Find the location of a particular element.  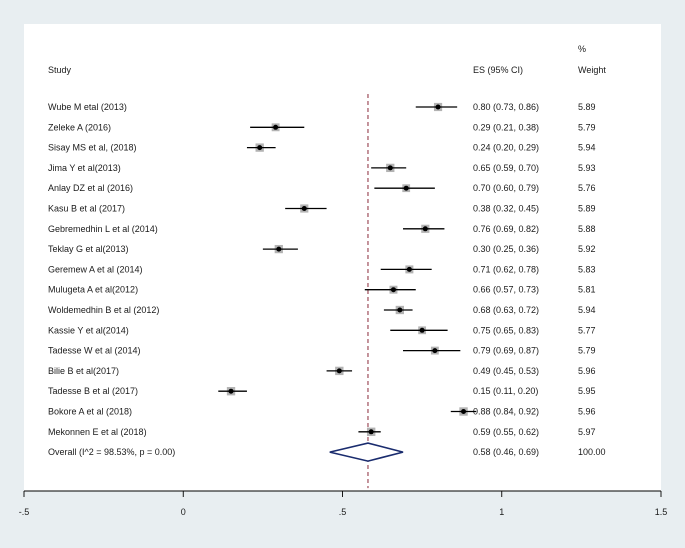

x-tick-label: 0 is located at coordinates (183, 512).